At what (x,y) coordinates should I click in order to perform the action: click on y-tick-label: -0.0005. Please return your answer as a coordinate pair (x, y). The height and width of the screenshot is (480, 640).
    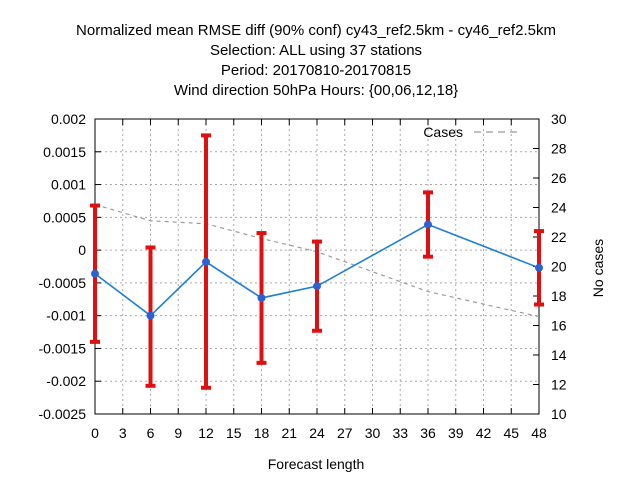
    Looking at the image, I should click on (63, 283).